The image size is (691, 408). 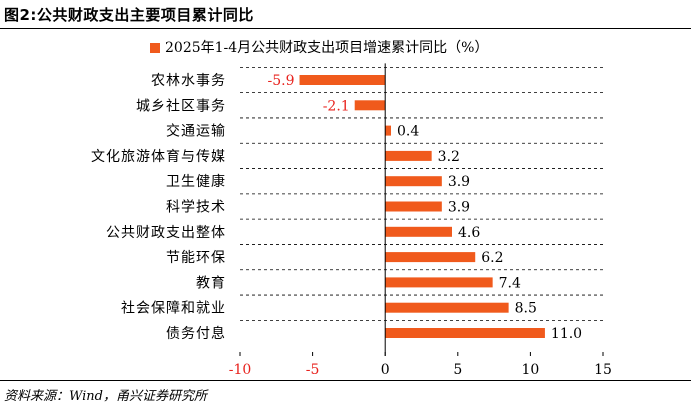 I want to click on legend-label: 2025年1-4月公共财政支出项目增速累计同比（%）, so click(x=326, y=48).